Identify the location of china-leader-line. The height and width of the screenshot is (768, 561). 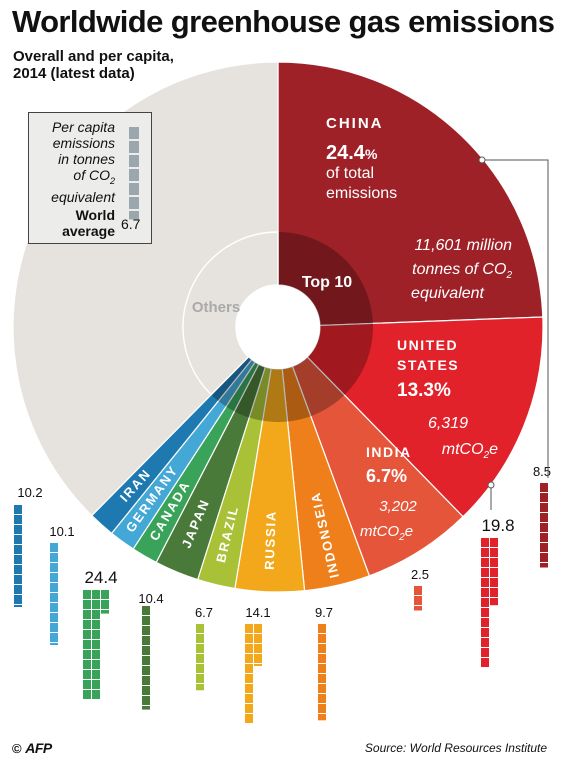
(515, 318).